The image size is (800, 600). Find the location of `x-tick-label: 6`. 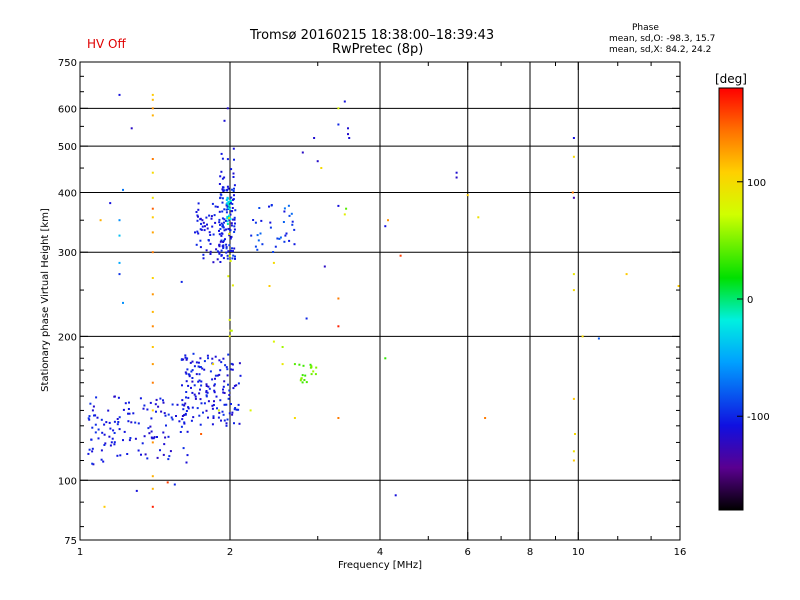

x-tick-label: 6 is located at coordinates (468, 552).